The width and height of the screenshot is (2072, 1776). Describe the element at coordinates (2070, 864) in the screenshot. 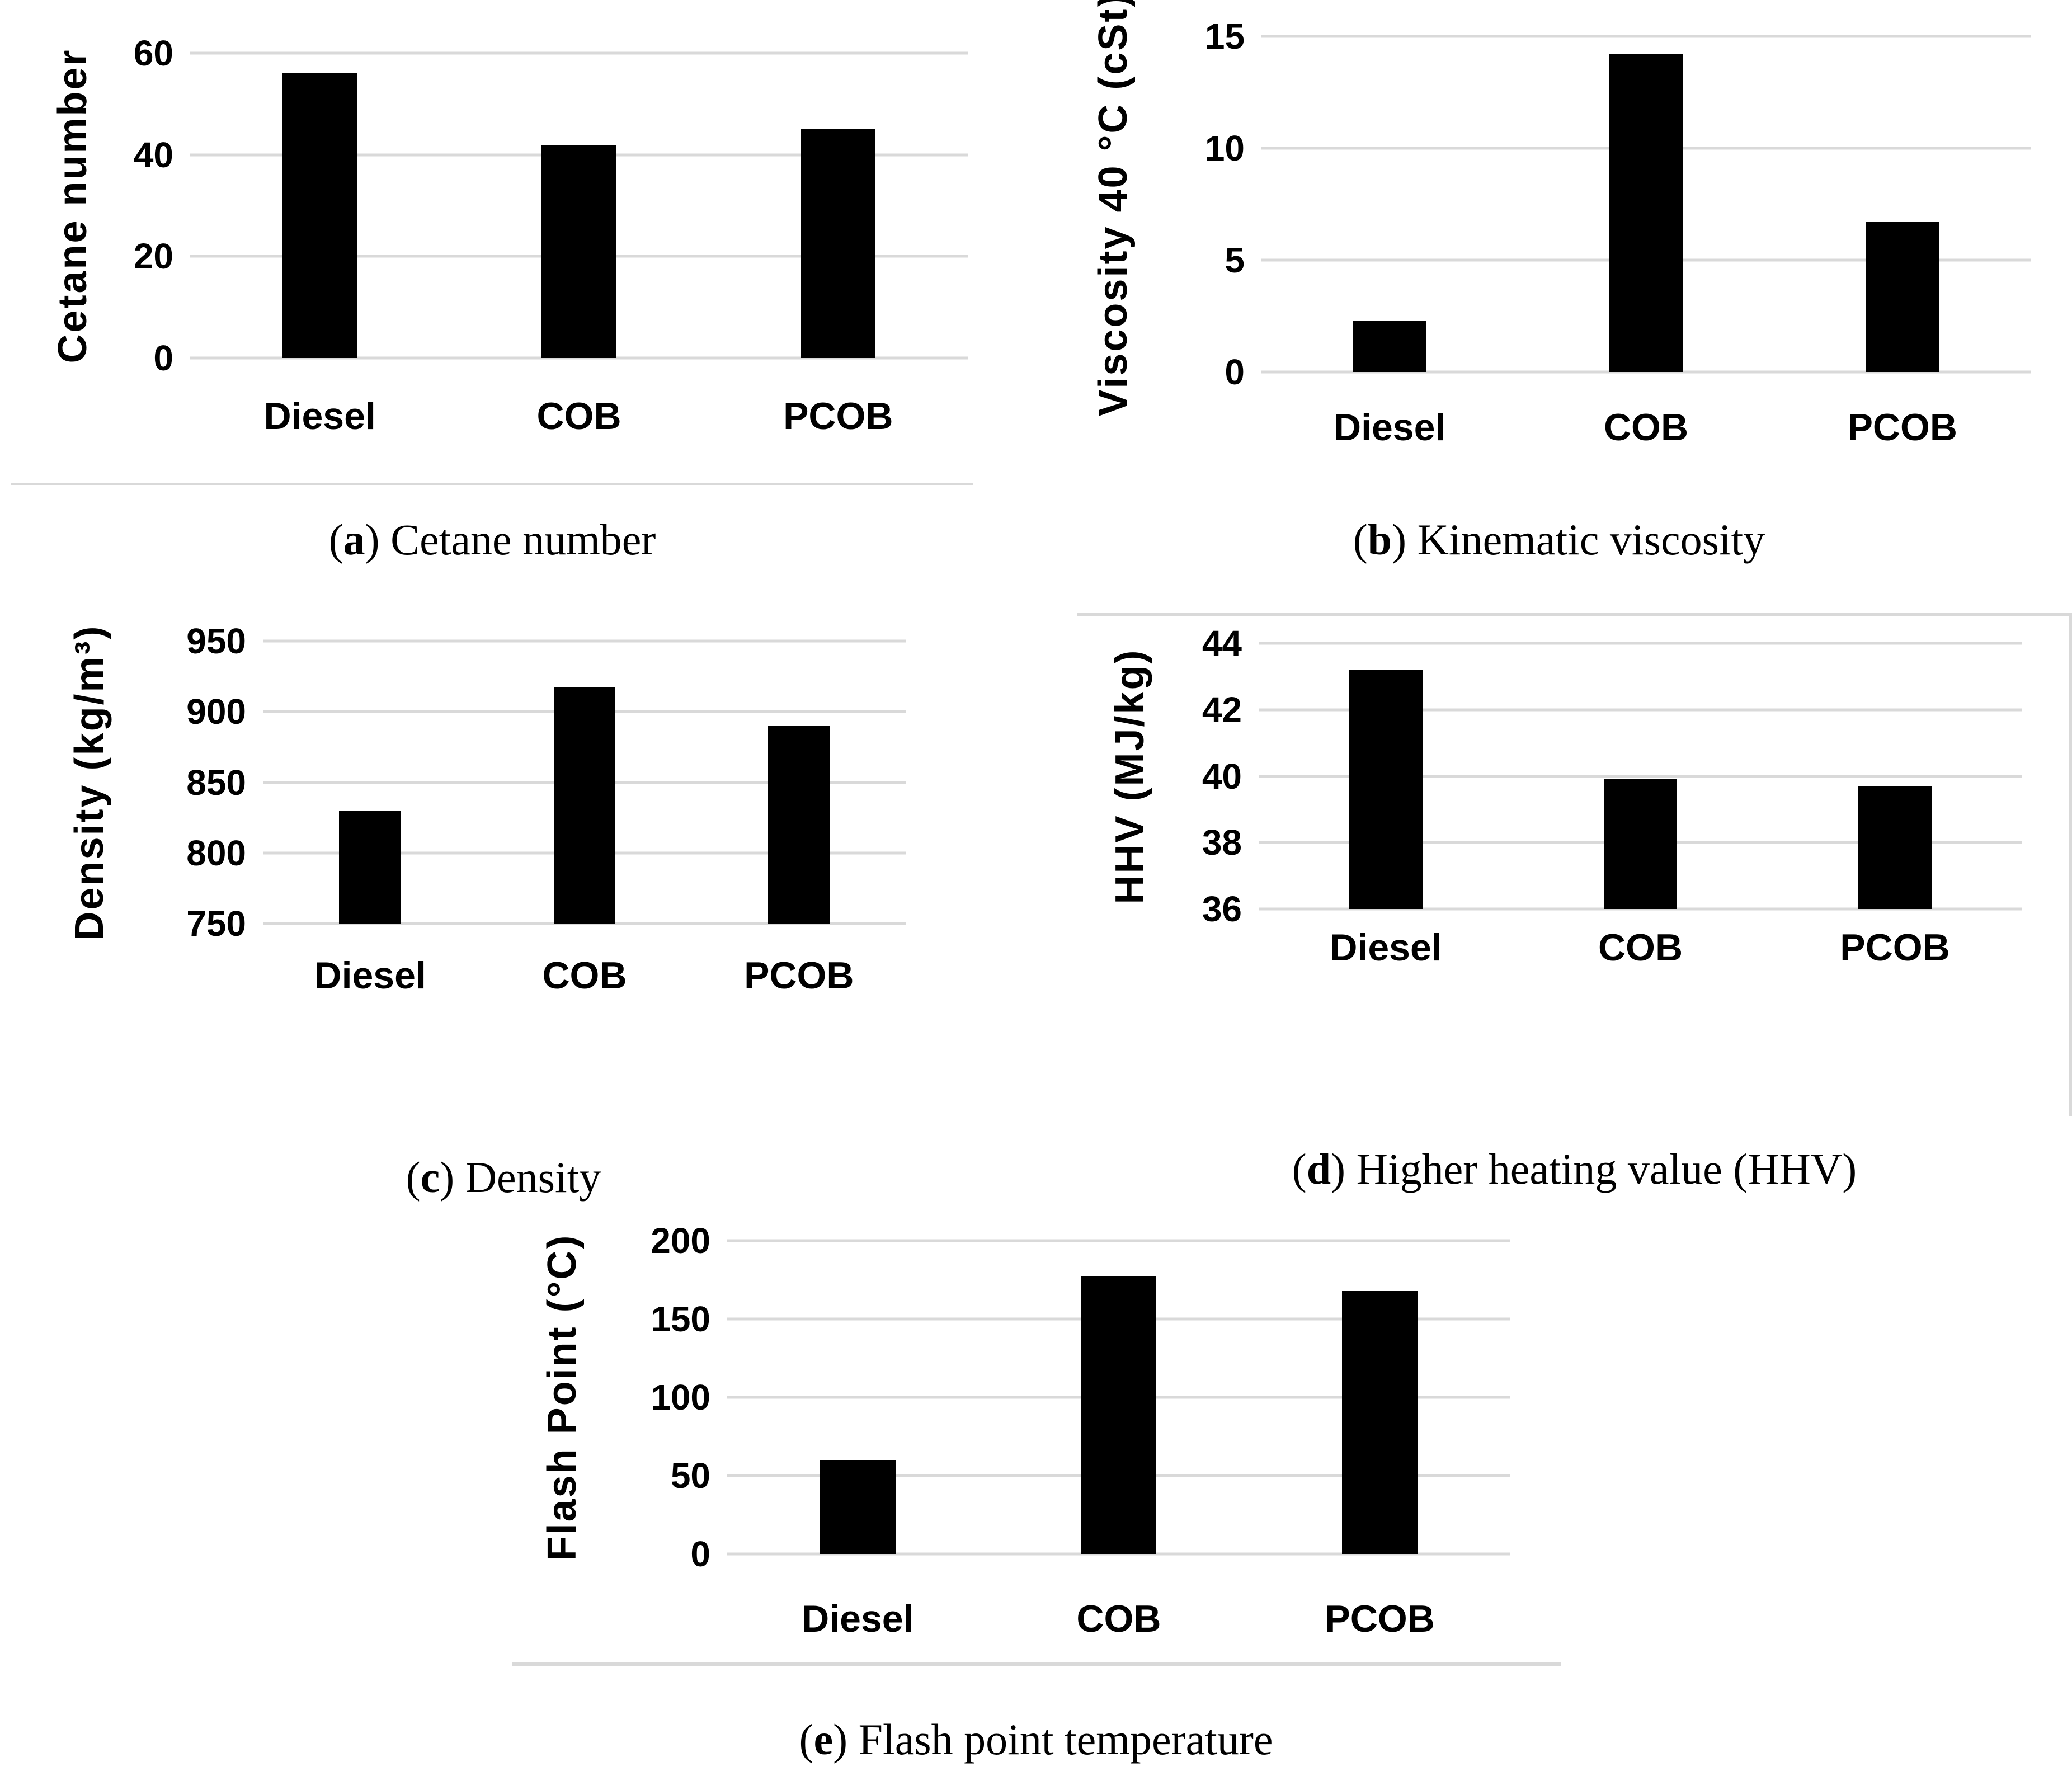

I see `chart-frame-right-border` at that location.